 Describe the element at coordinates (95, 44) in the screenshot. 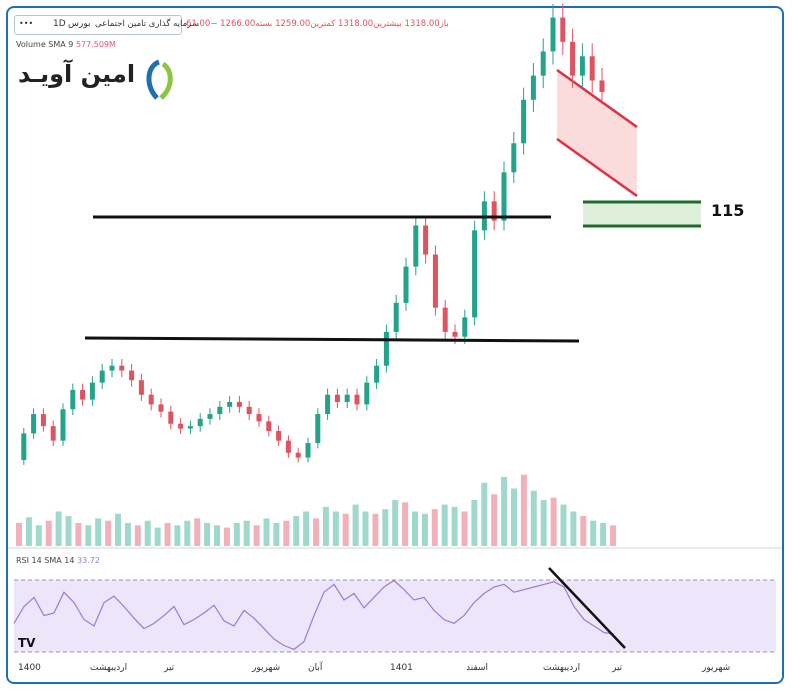

I see `volume-indicator-value: 577.509M` at that location.